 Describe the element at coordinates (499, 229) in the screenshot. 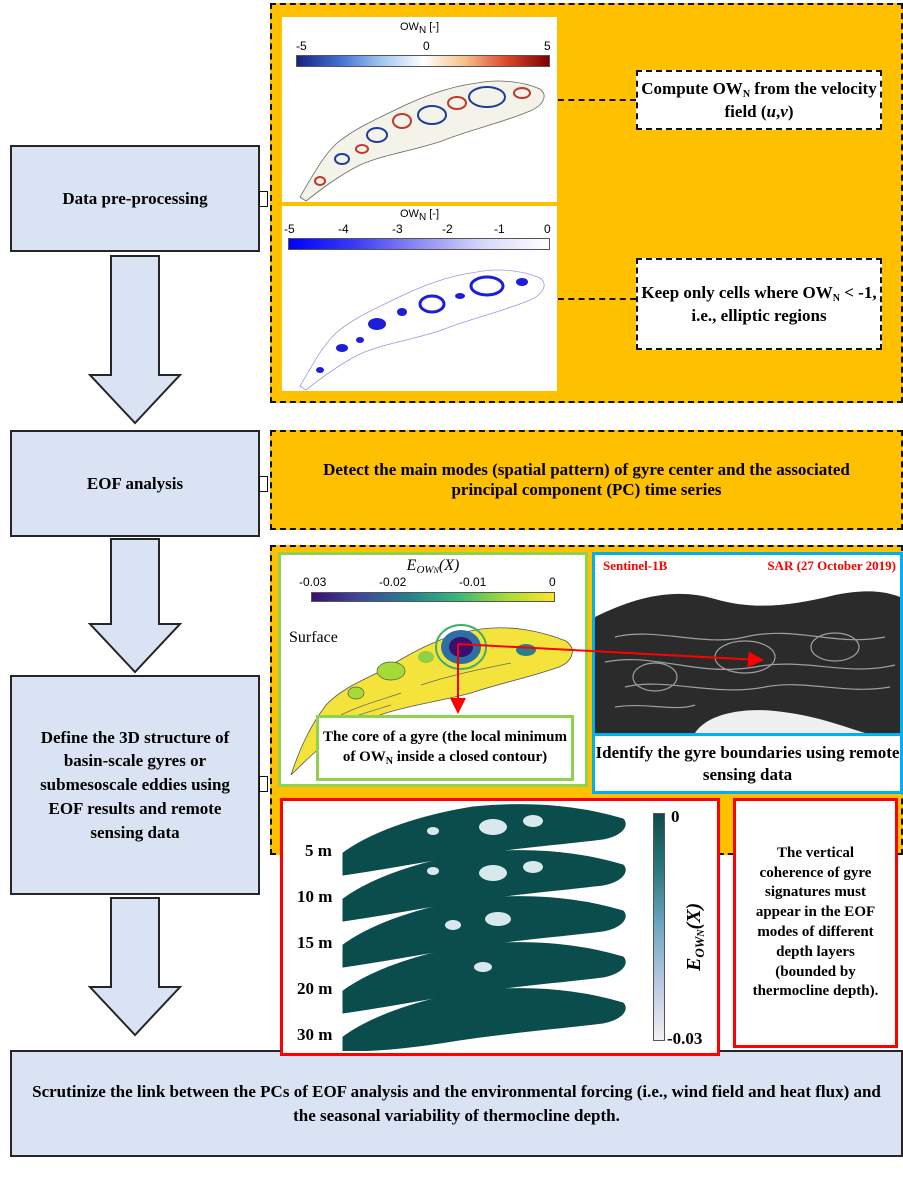

I see `own-map2-tick: -1` at that location.